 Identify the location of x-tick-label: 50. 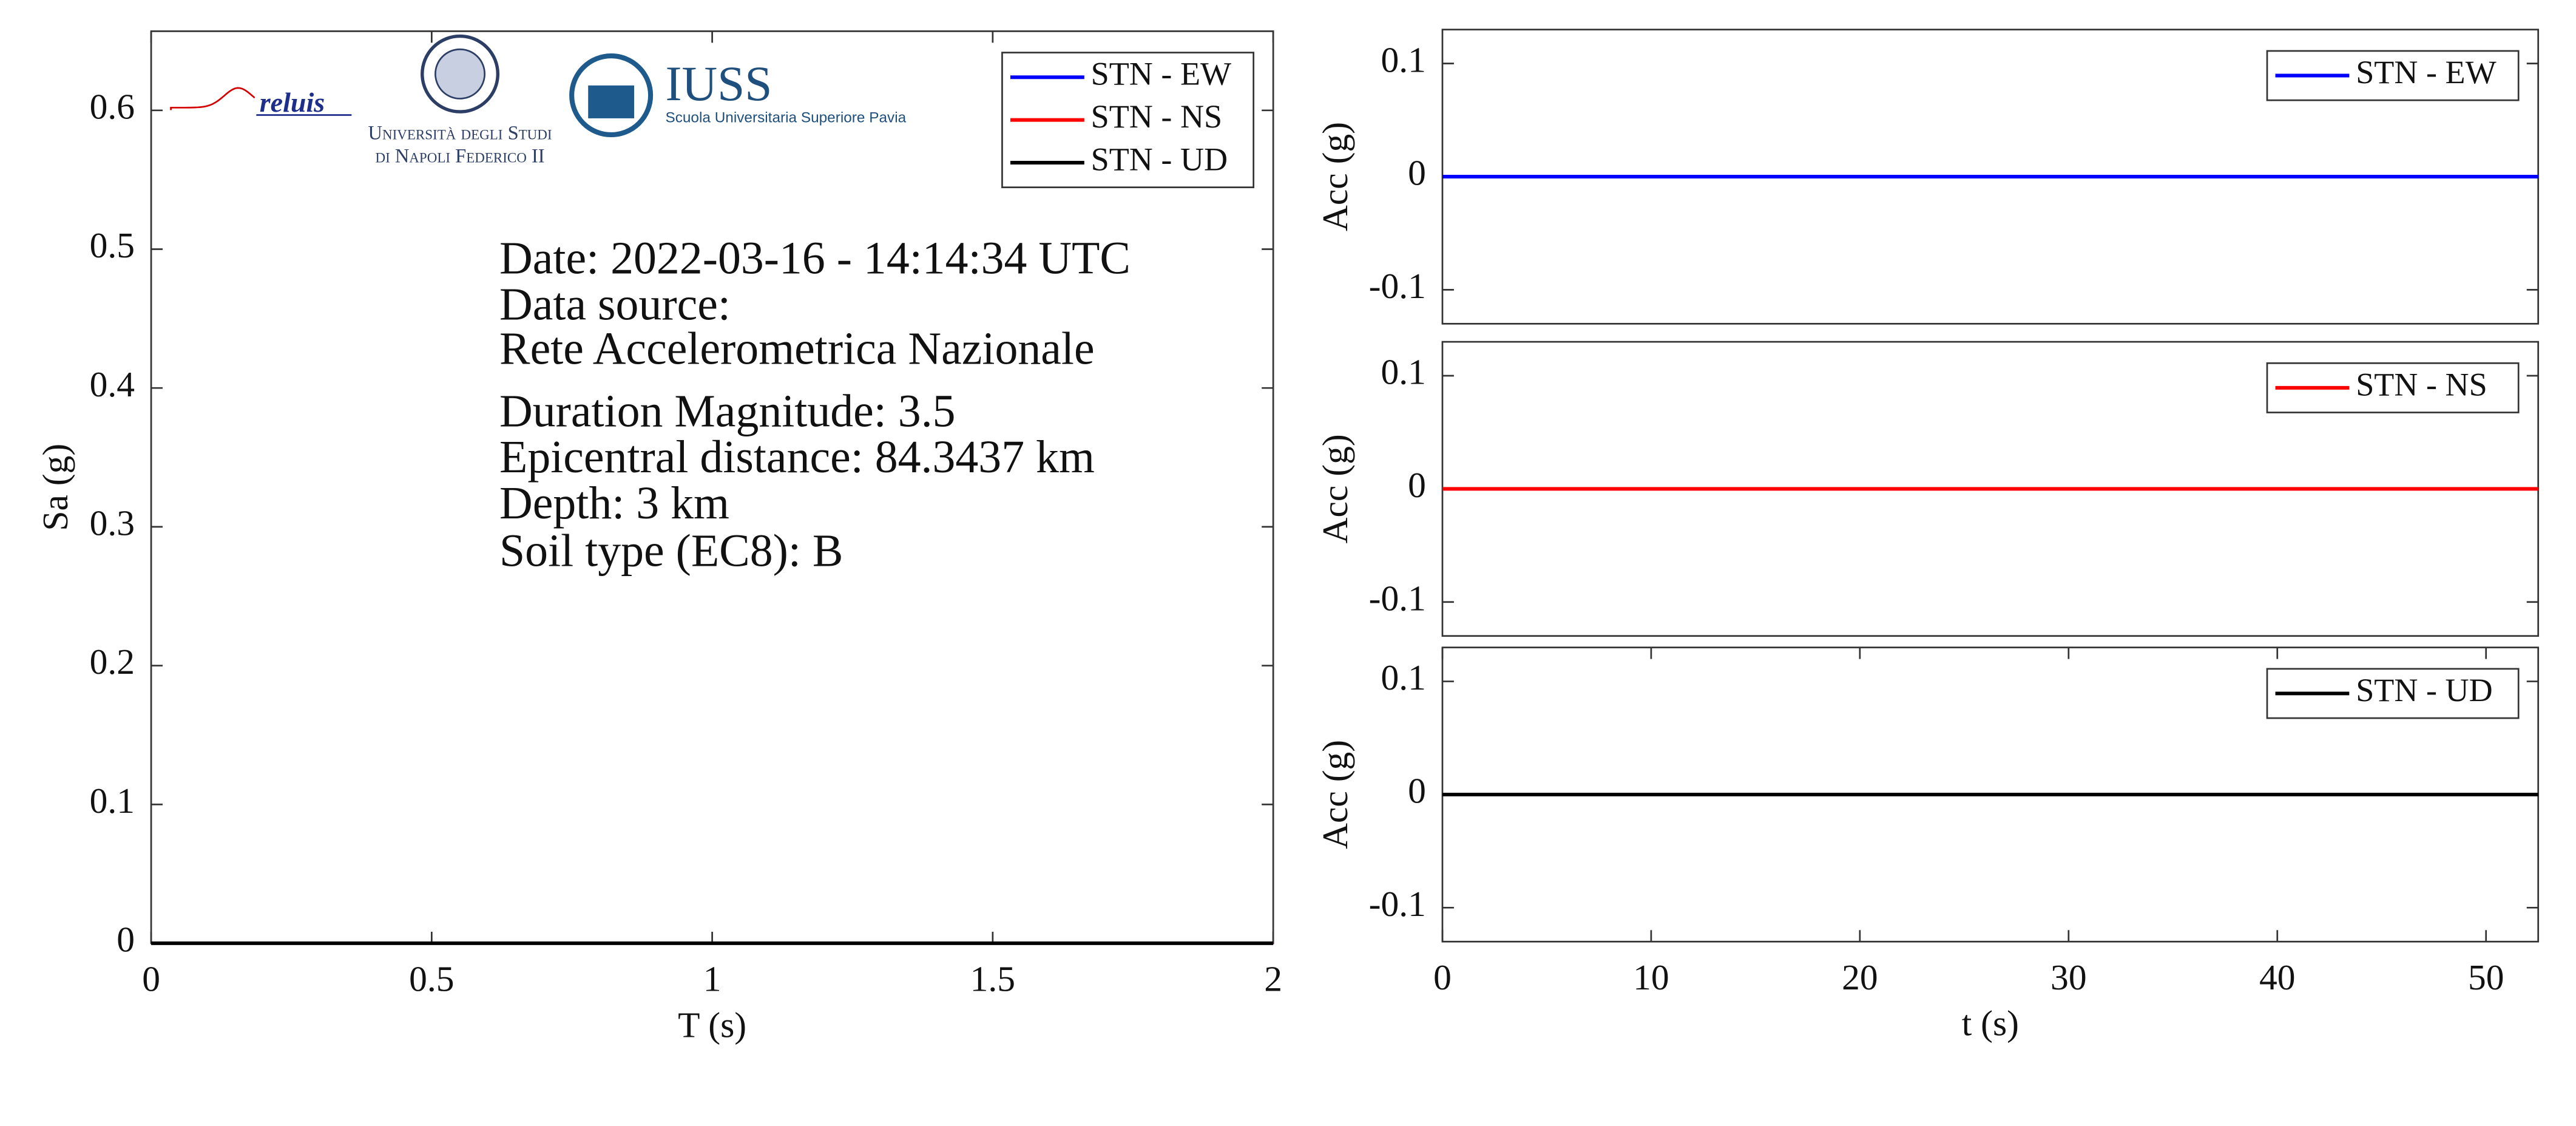
(2486, 977).